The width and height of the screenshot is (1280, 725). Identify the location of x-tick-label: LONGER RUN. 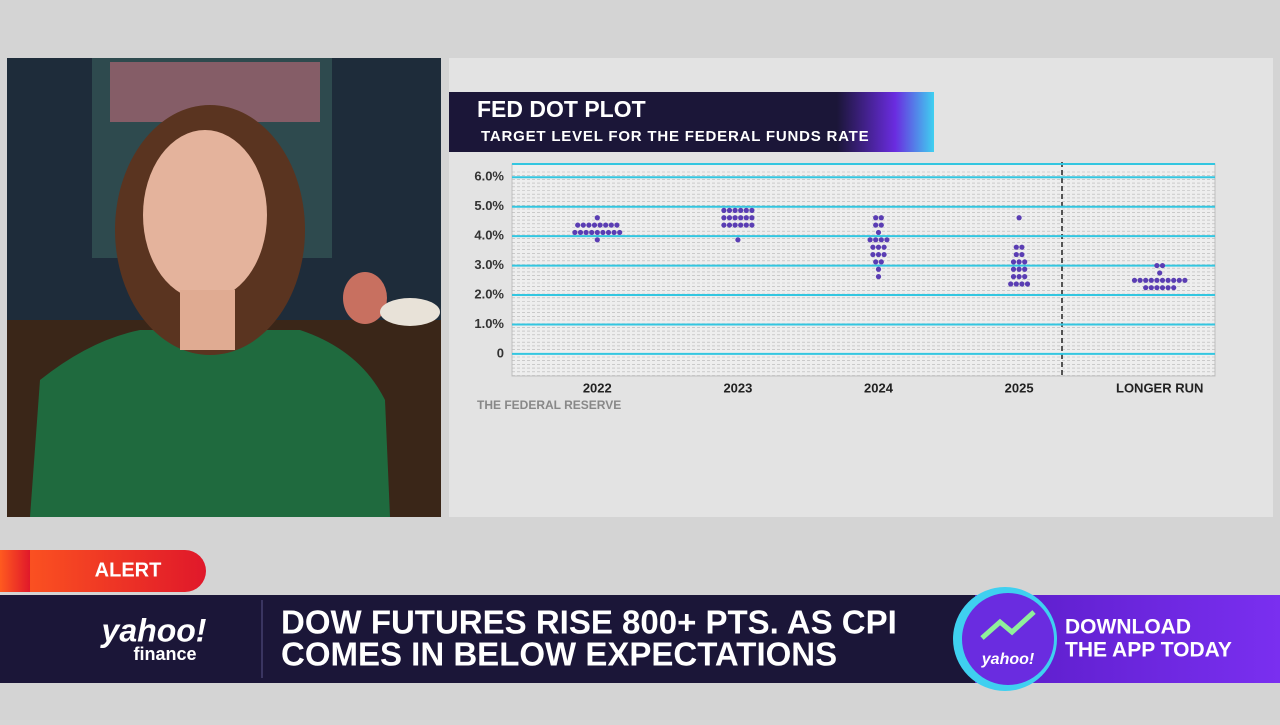
(1159, 387).